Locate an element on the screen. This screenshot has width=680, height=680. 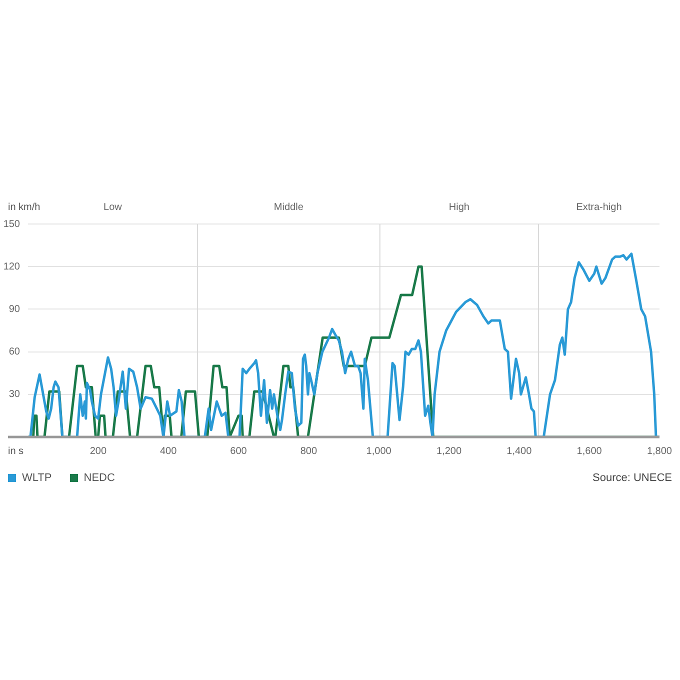
x-tick-label: 1,800 is located at coordinates (659, 451).